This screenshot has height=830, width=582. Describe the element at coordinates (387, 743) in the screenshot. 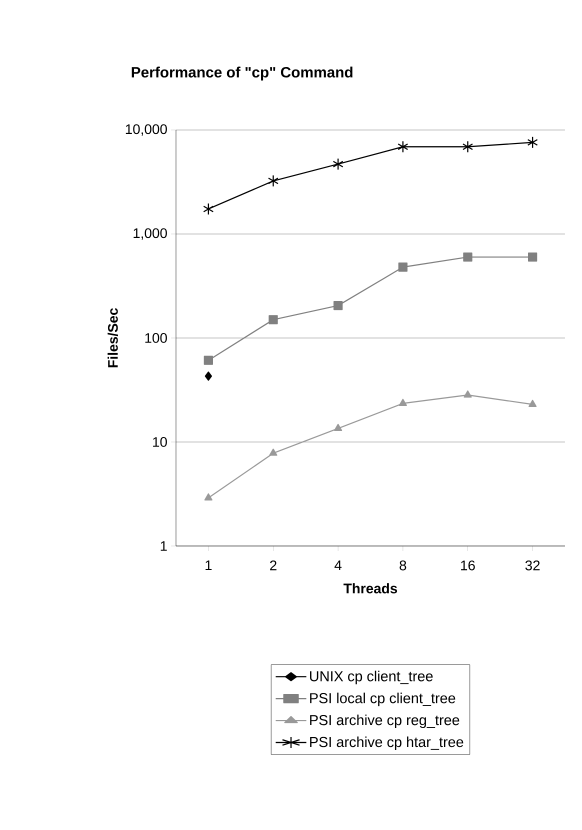

I see `legend-label: PSI archive cp htar_tree` at that location.